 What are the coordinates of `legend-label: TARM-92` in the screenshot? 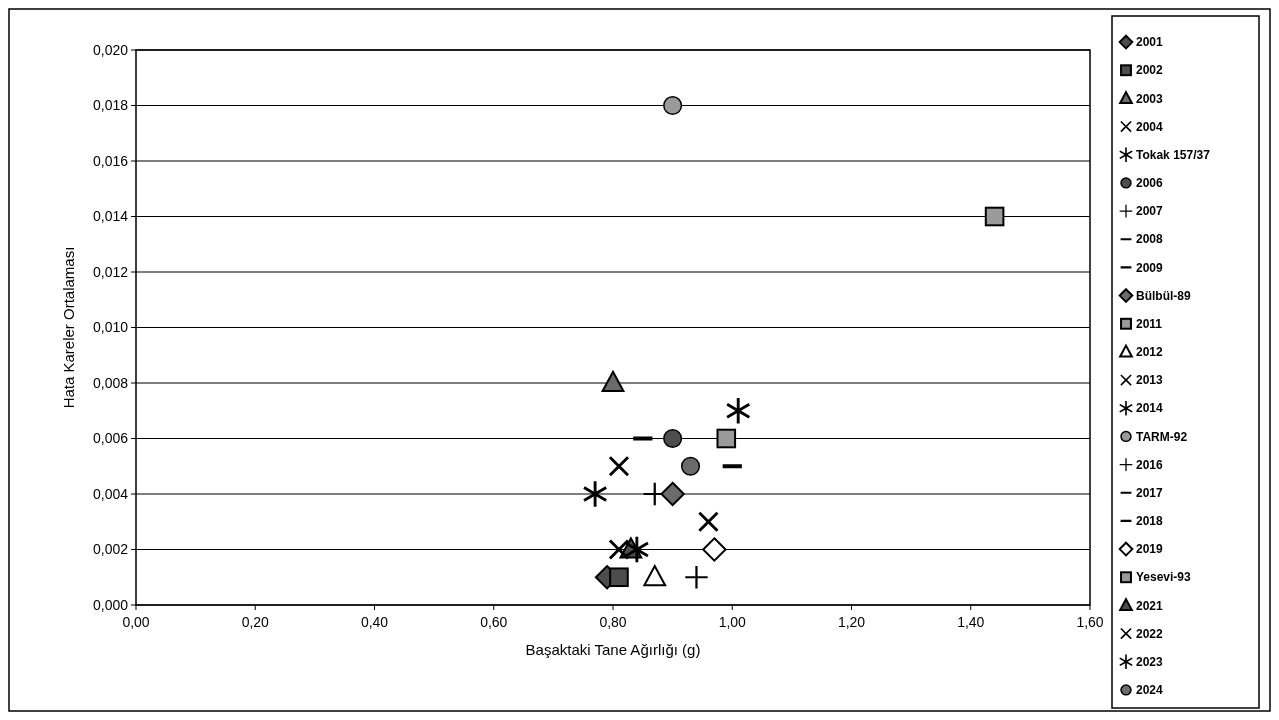 It's located at (1162, 436).